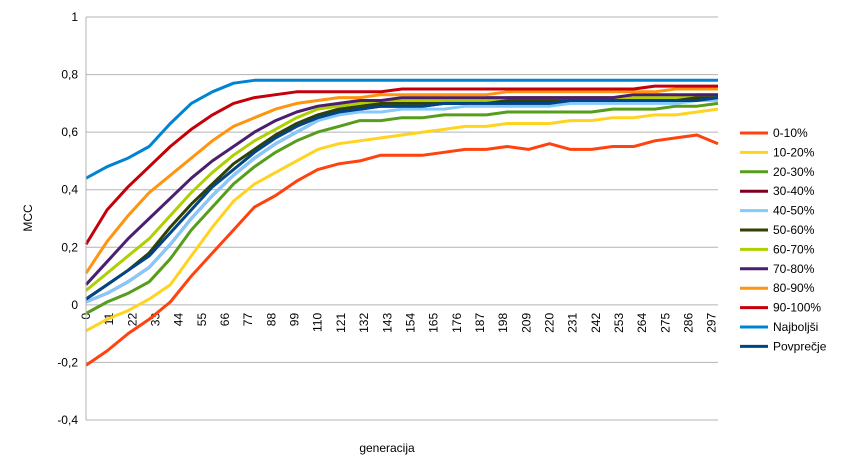  Describe the element at coordinates (794, 249) in the screenshot. I see `legend-label: 60-70%` at that location.